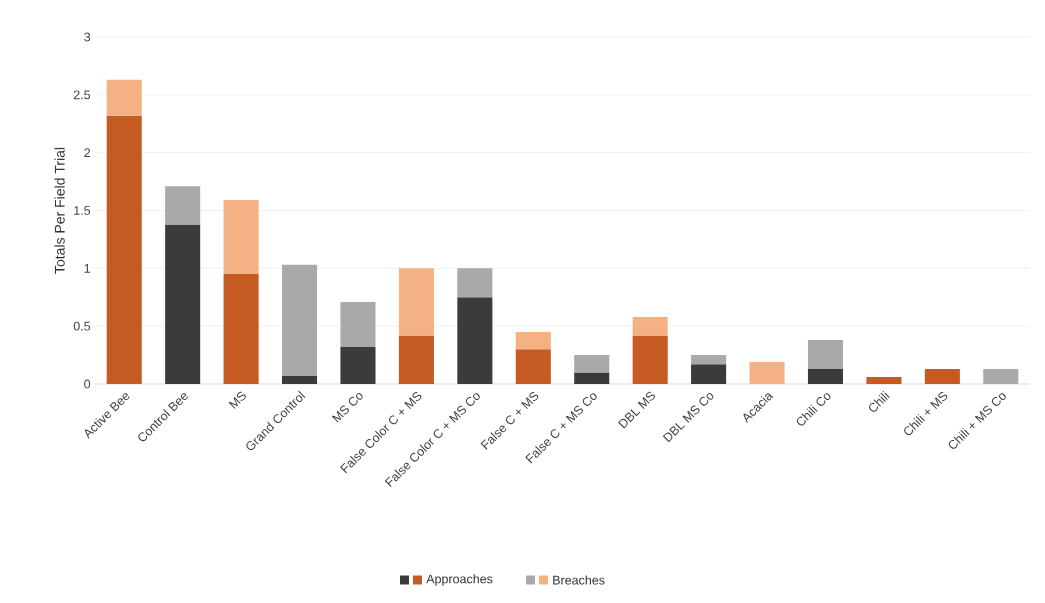  What do you see at coordinates (82, 326) in the screenshot?
I see `y-tick-label: 0.5` at bounding box center [82, 326].